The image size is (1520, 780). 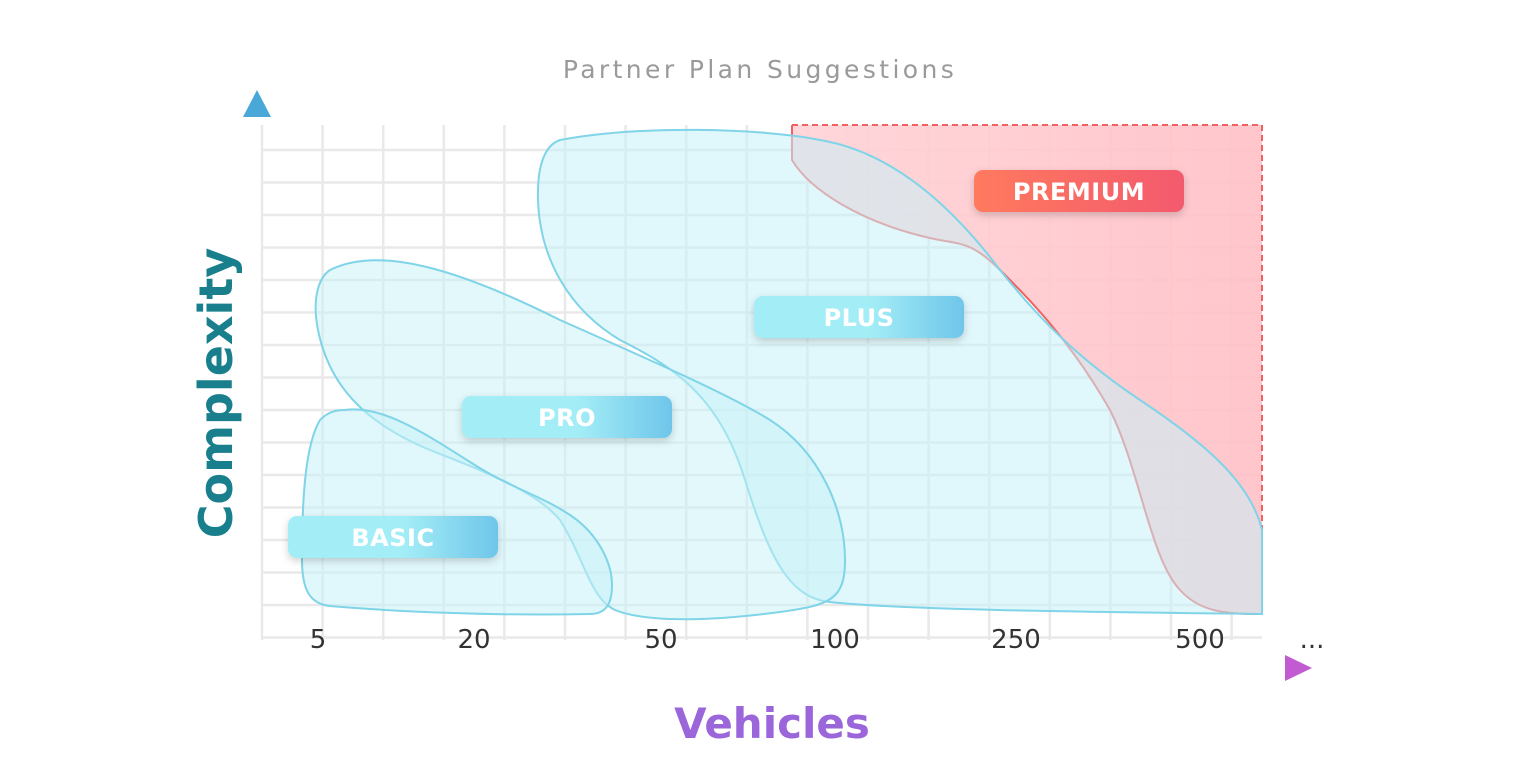 I want to click on y-axis-arrow-icon, so click(x=257, y=103).